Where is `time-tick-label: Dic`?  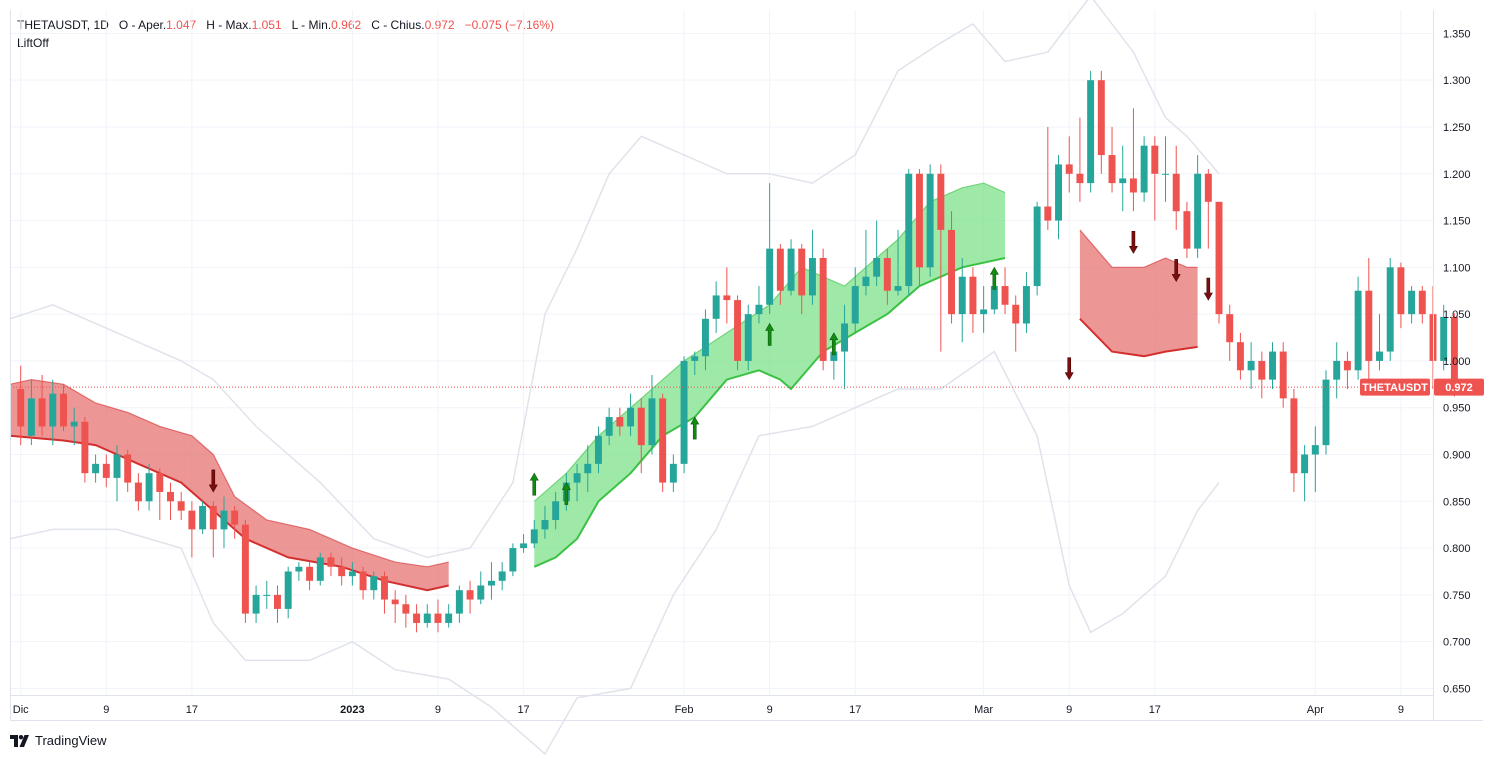
time-tick-label: Dic is located at coordinates (21, 710).